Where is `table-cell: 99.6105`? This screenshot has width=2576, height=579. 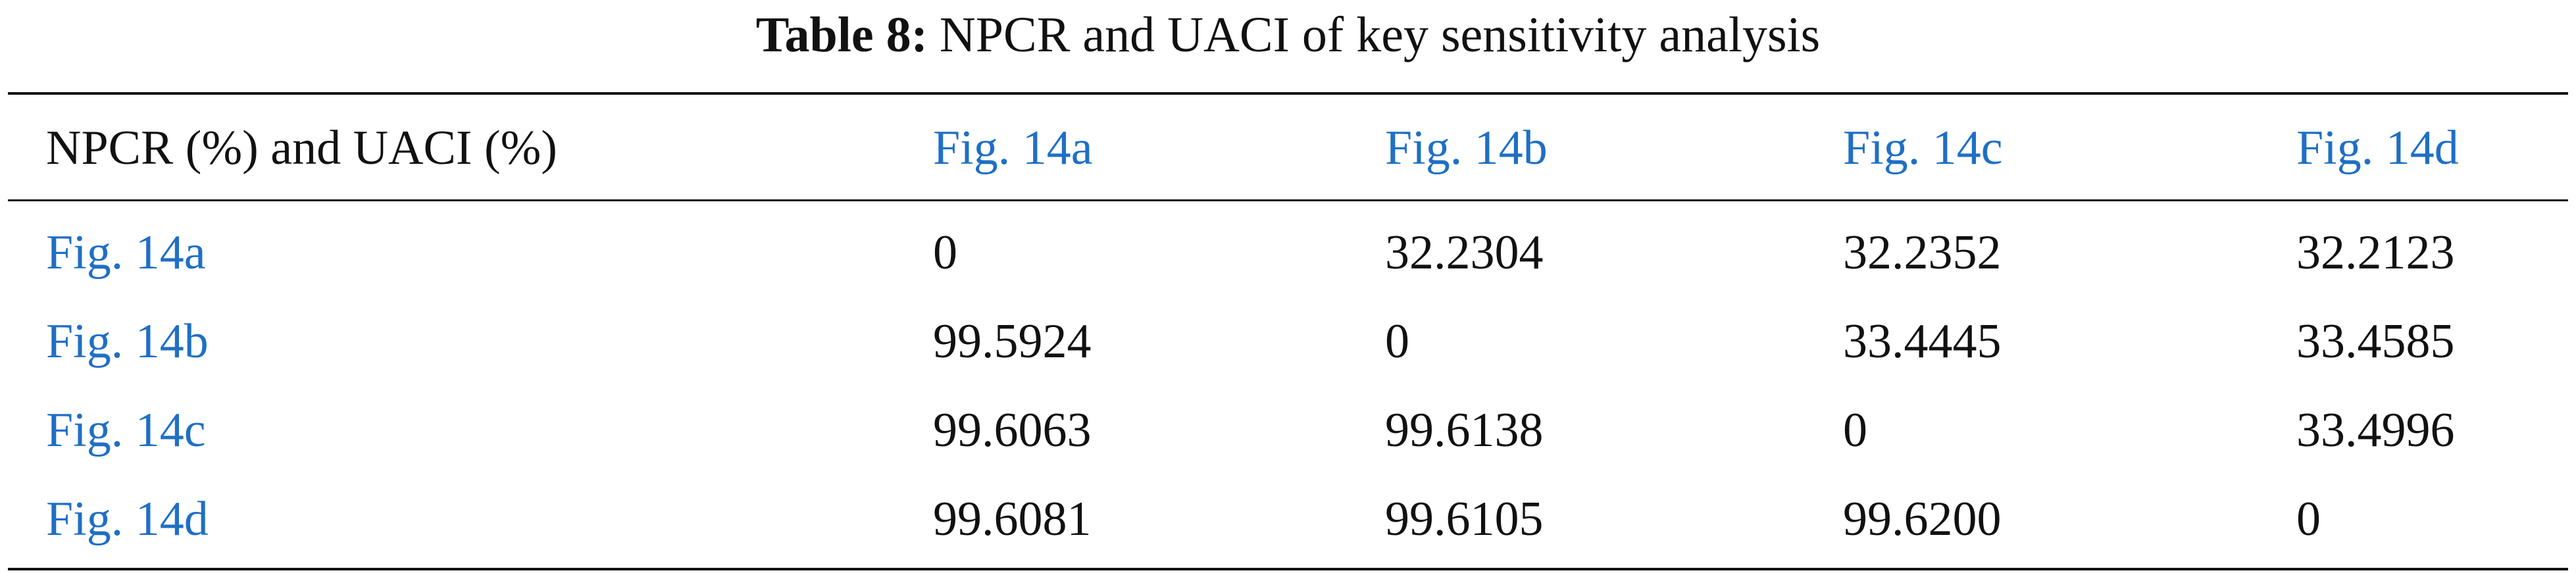
table-cell: 99.6105 is located at coordinates (1465, 519).